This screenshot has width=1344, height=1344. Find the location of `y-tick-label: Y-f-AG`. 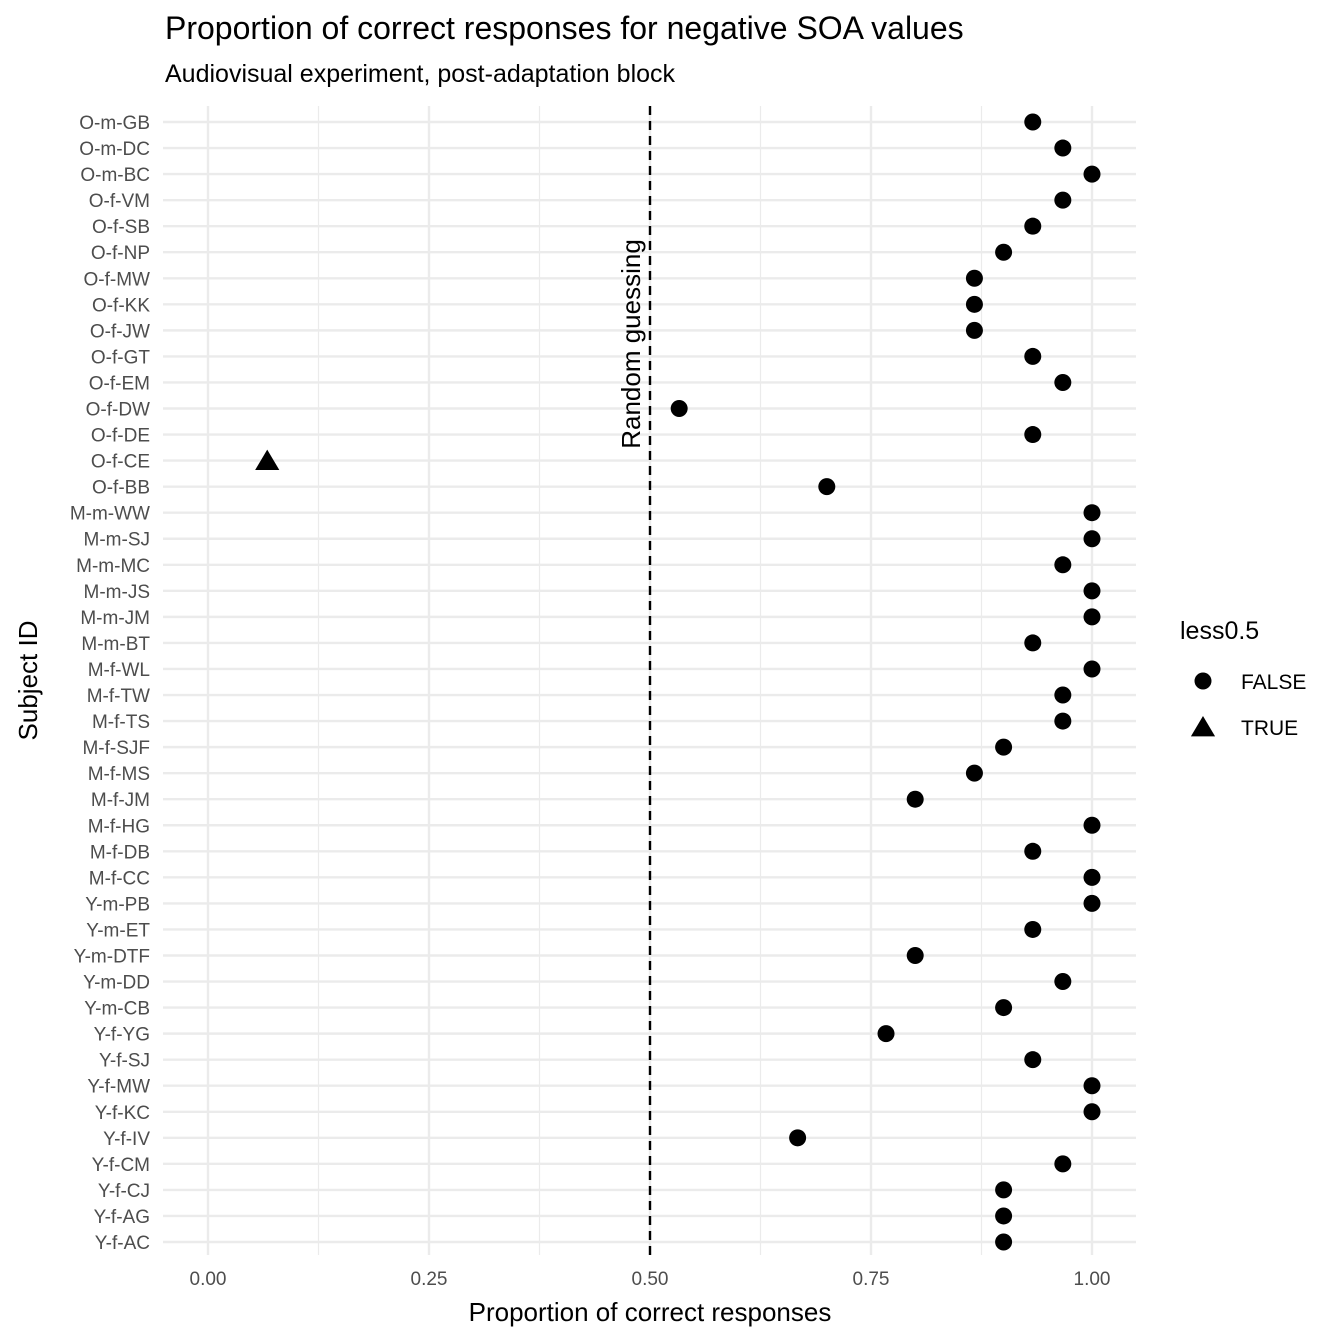

y-tick-label: Y-f-AG is located at coordinates (122, 1217).